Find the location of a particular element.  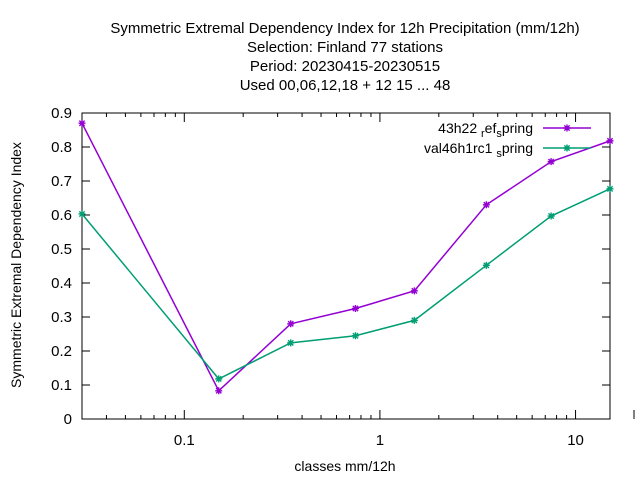

title-line: Used 00,06,12,18 + 12 15 ... 48 is located at coordinates (345, 85).